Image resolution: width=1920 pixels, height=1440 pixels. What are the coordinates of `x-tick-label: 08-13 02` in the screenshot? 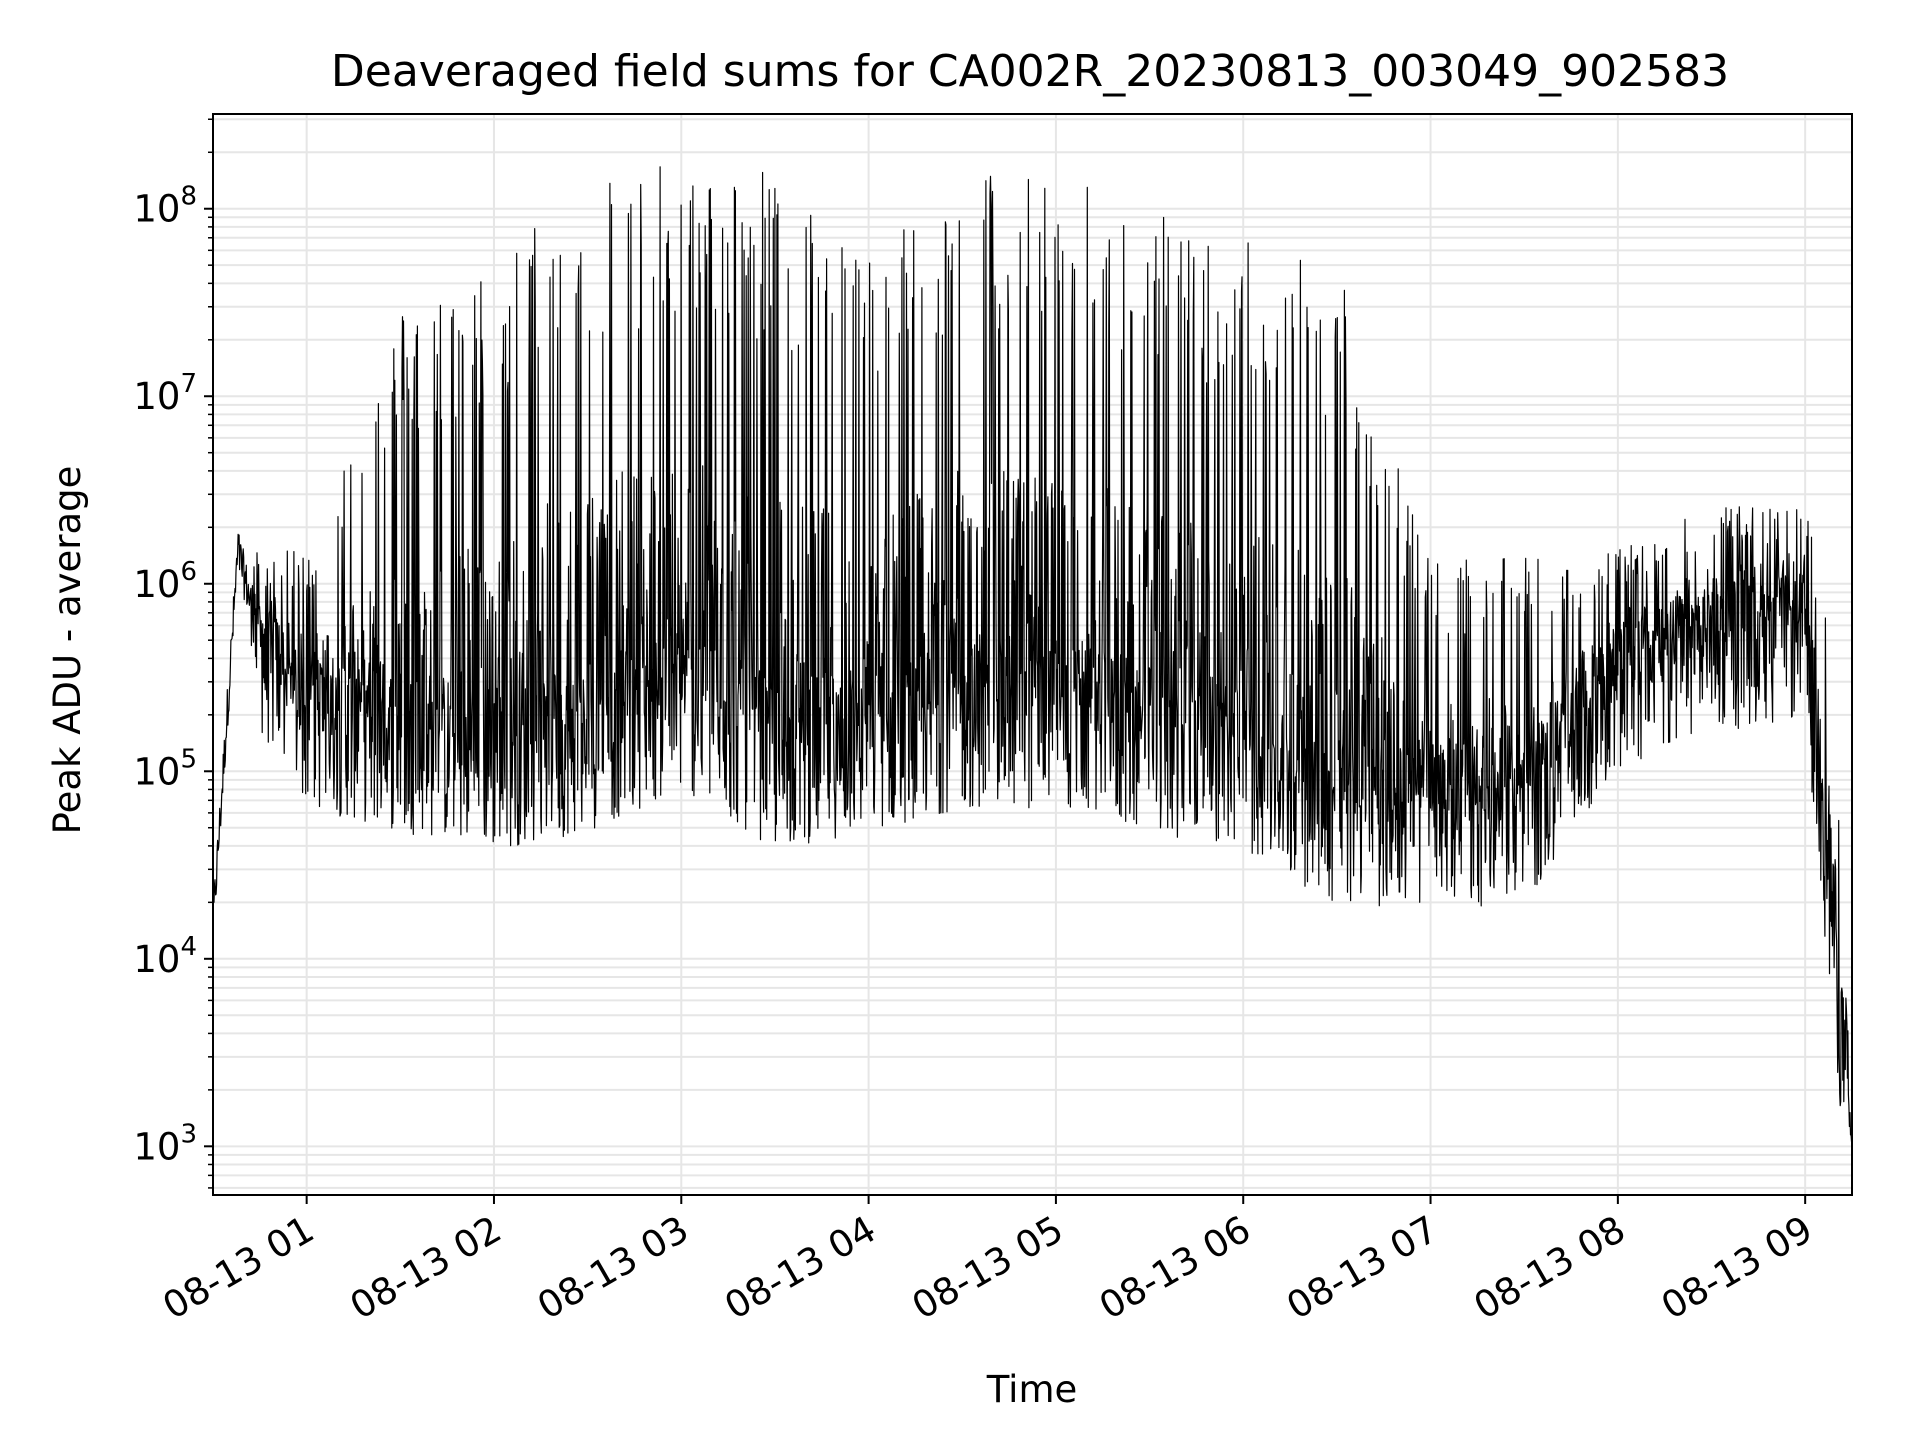 It's located at (426, 1268).